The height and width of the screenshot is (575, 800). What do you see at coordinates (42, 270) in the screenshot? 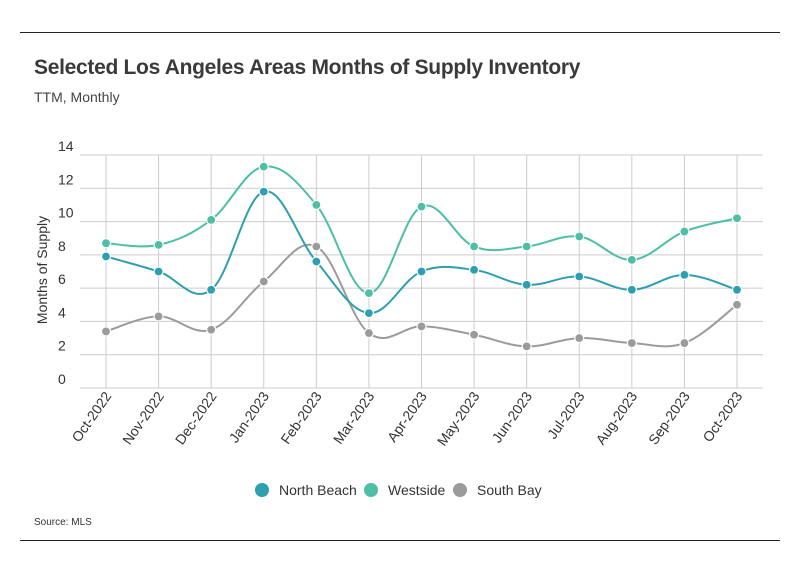
I see `y-axis-title: Months of Supply` at bounding box center [42, 270].